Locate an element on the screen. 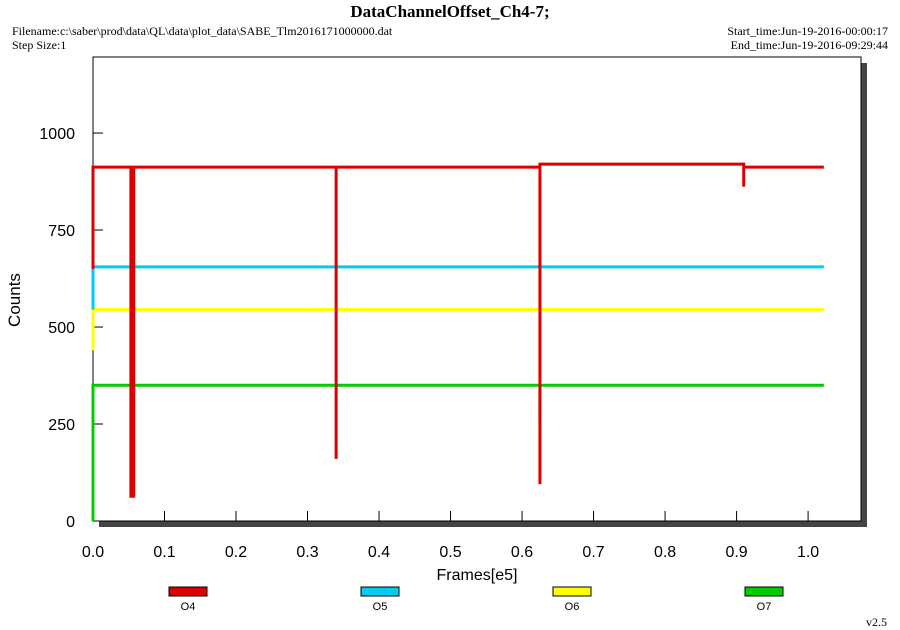  x-tick-label: 0.4 is located at coordinates (379, 552).